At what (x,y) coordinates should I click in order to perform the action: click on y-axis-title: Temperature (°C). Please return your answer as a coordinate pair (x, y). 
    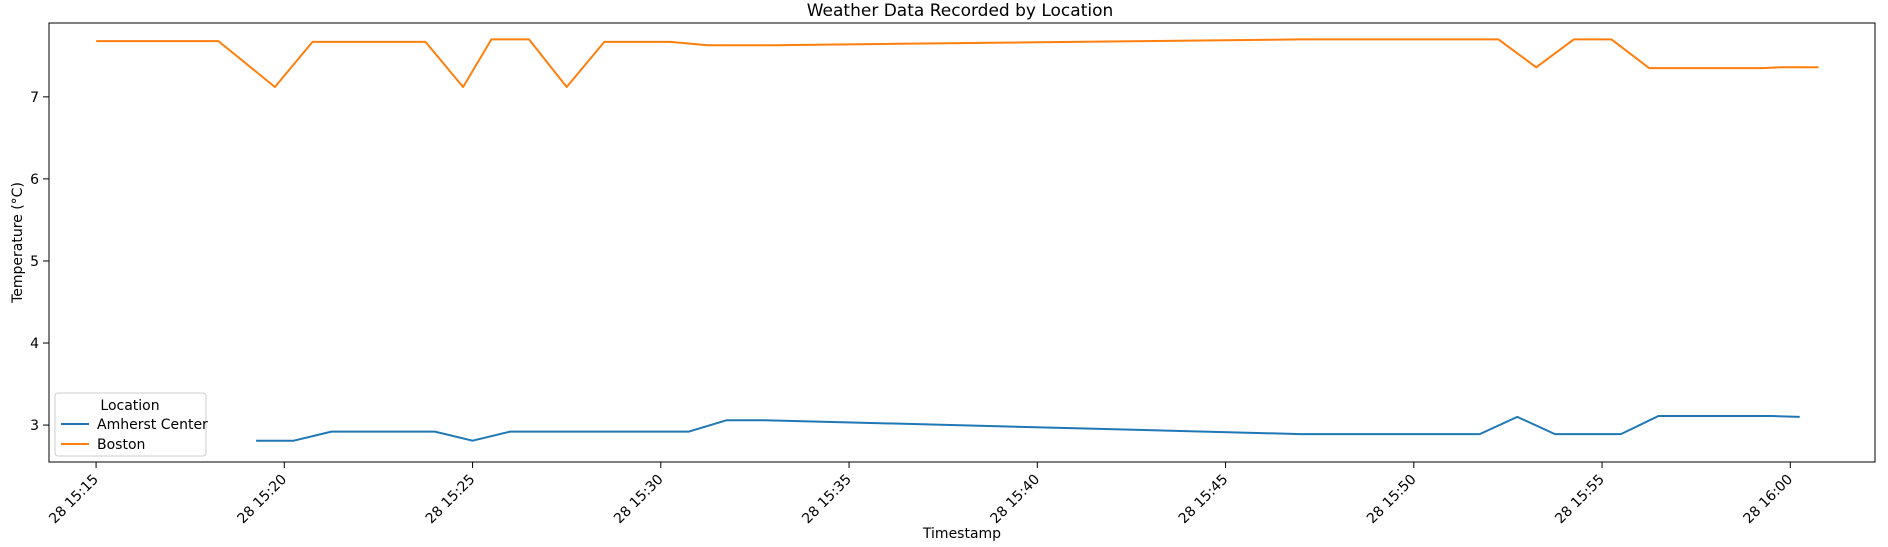
    Looking at the image, I should click on (18, 243).